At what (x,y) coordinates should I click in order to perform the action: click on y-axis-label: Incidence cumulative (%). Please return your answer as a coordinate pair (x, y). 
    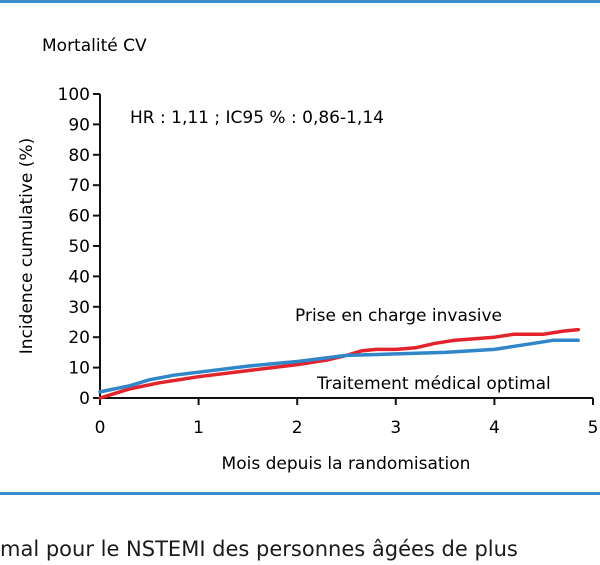
    Looking at the image, I should click on (27, 246).